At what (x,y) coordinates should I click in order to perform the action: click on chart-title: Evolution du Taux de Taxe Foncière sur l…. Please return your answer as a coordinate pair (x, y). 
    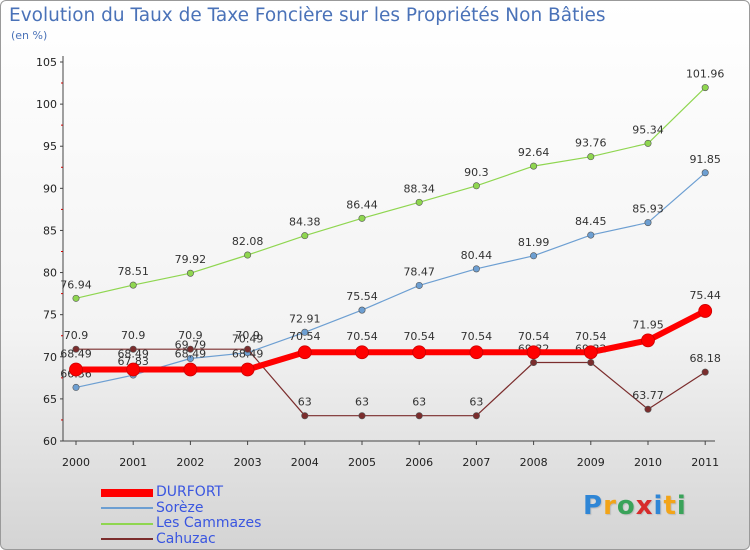
    Looking at the image, I should click on (307, 15).